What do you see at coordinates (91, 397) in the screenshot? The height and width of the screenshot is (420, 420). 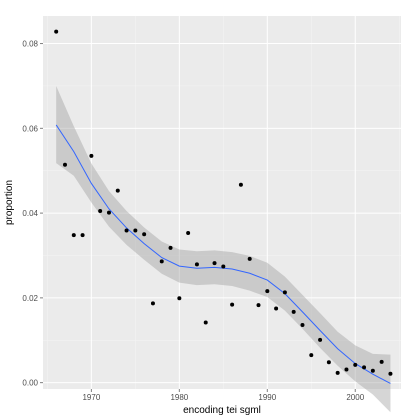 I see `x-tick-label: 1970` at bounding box center [91, 397].